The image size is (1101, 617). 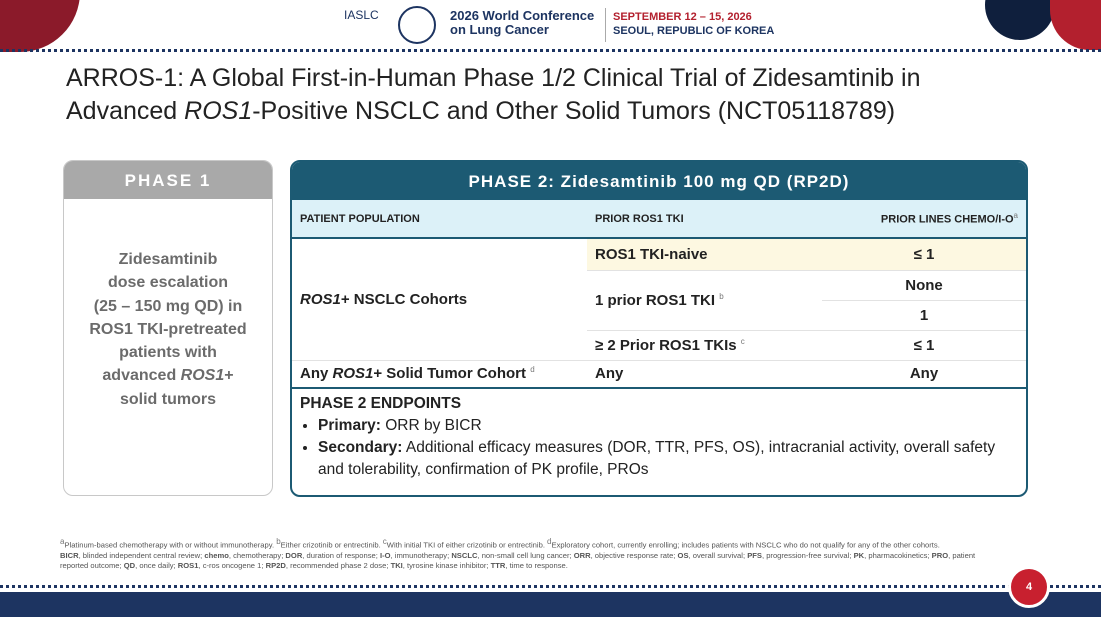 I want to click on conference-line: 2026 World Conference, so click(x=522, y=15).